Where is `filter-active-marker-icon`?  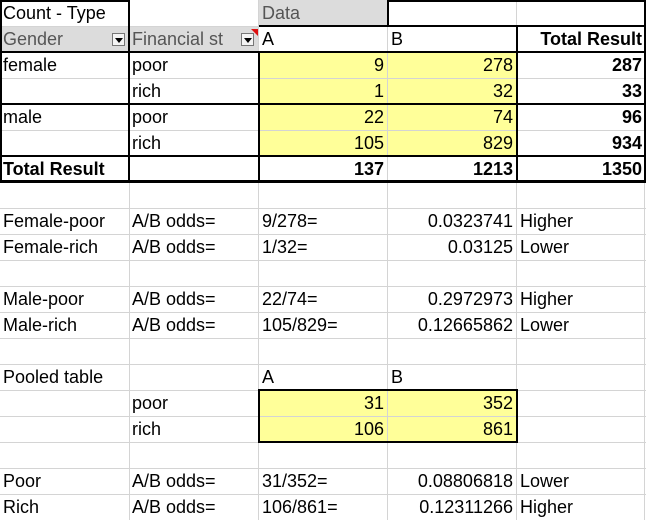 filter-active-marker-icon is located at coordinates (254, 32).